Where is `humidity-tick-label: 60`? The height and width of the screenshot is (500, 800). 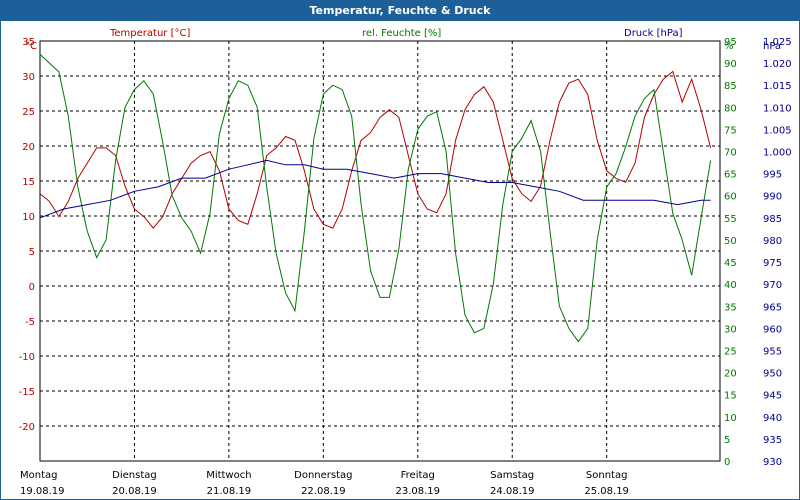
humidity-tick-label: 60 is located at coordinates (730, 197).